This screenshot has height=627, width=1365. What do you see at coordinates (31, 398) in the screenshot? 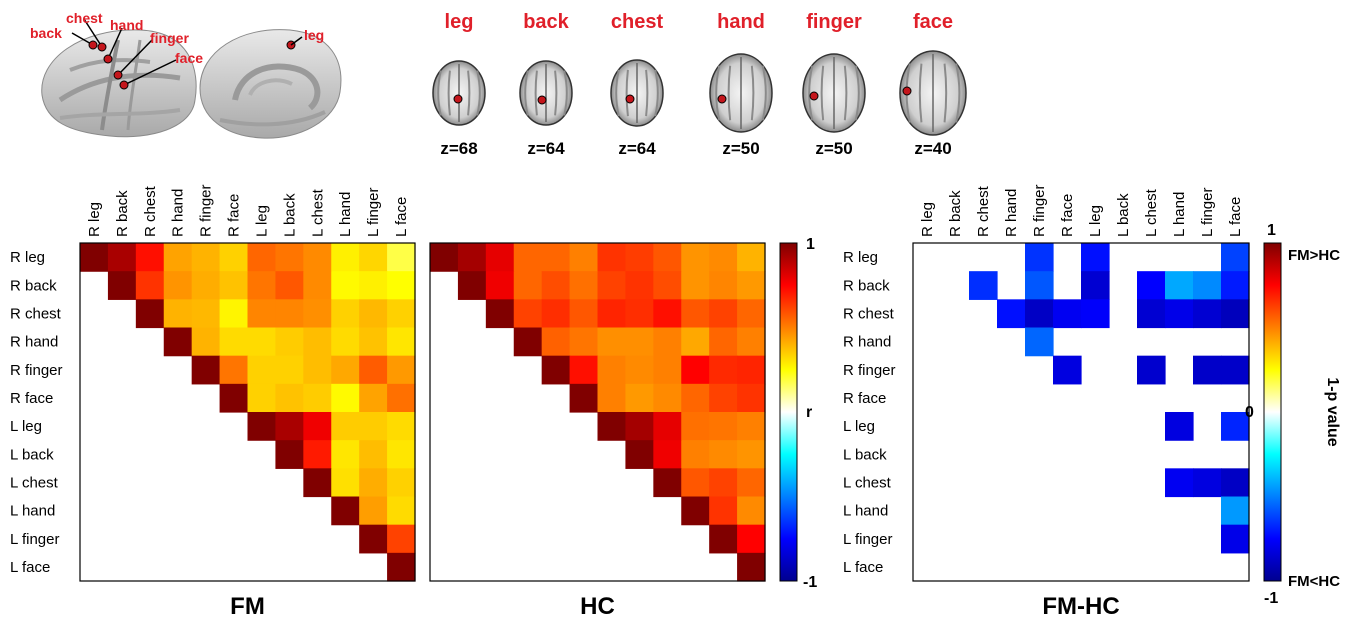
I see `row-label: R face` at bounding box center [31, 398].